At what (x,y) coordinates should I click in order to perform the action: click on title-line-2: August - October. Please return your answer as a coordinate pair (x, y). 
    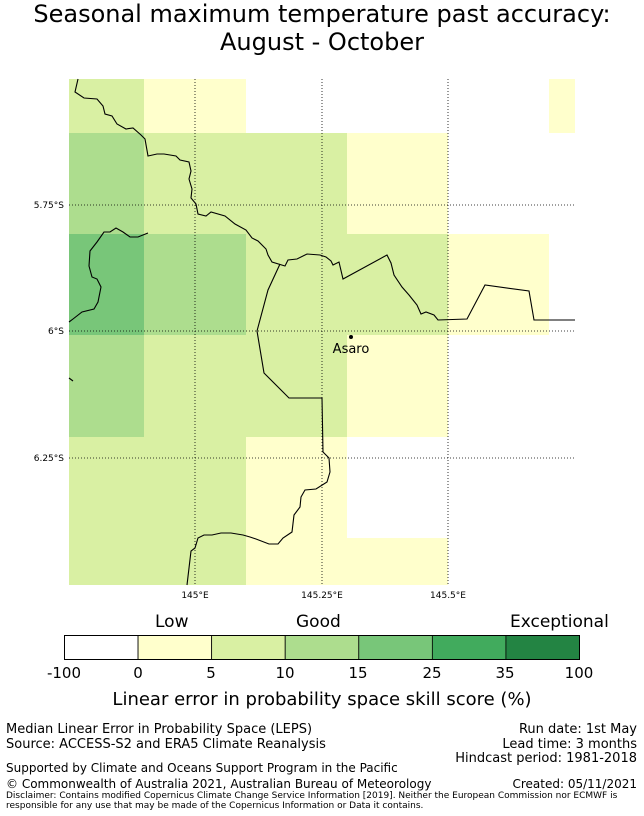
    Looking at the image, I should click on (322, 42).